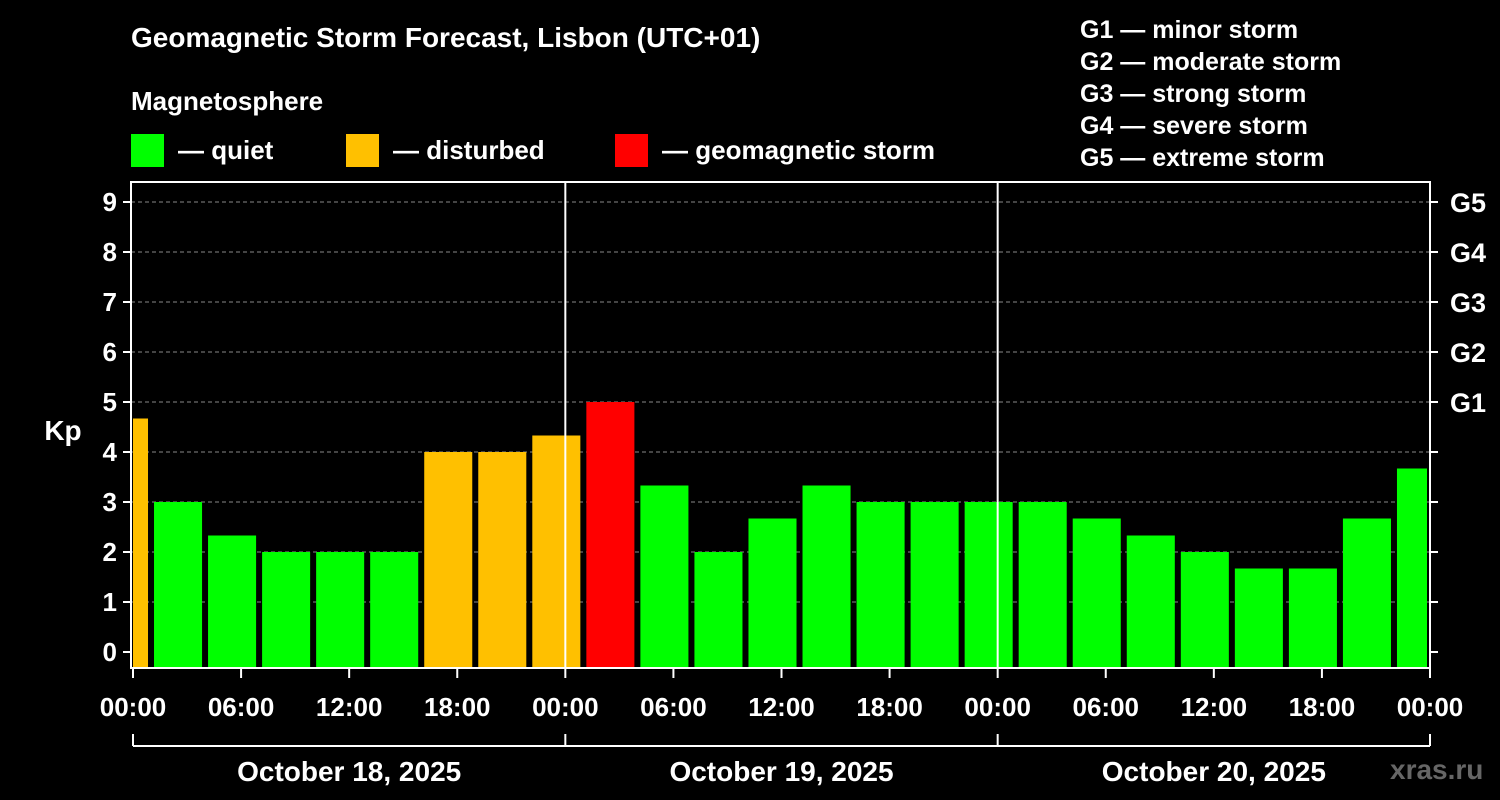 The height and width of the screenshot is (800, 1500). I want to click on storm-scale-g4: G4 — severe storm, so click(1194, 126).